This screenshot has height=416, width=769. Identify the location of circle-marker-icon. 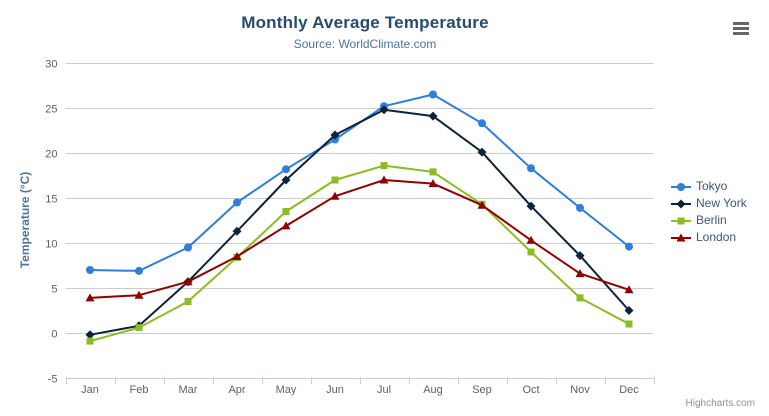
(681, 186).